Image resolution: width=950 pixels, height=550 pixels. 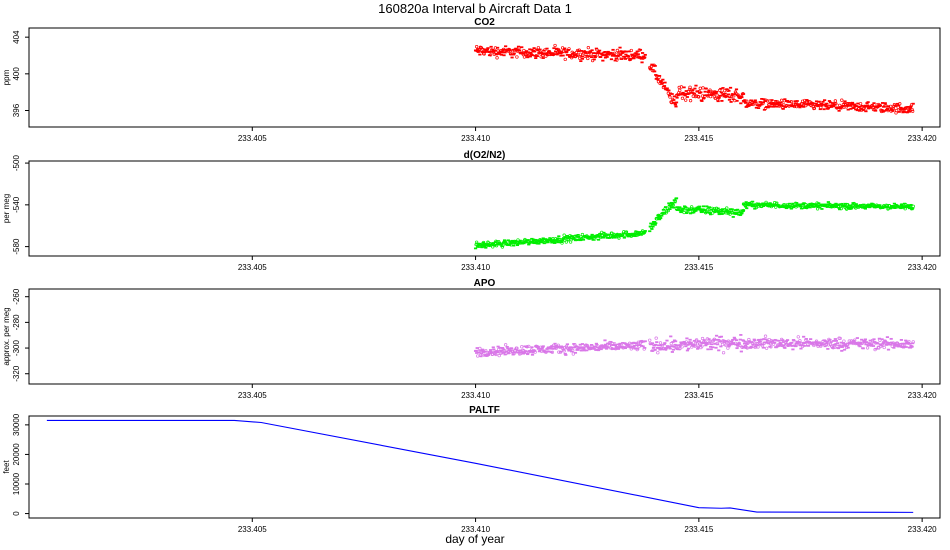 What do you see at coordinates (484, 410) in the screenshot?
I see `panel-title: PALTF` at bounding box center [484, 410].